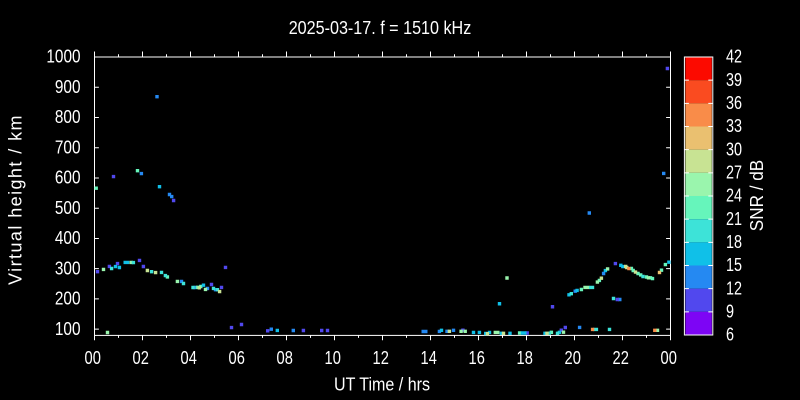 This screenshot has width=800, height=400. What do you see at coordinates (734, 219) in the screenshot?
I see `svg-text: 21` at bounding box center [734, 219].